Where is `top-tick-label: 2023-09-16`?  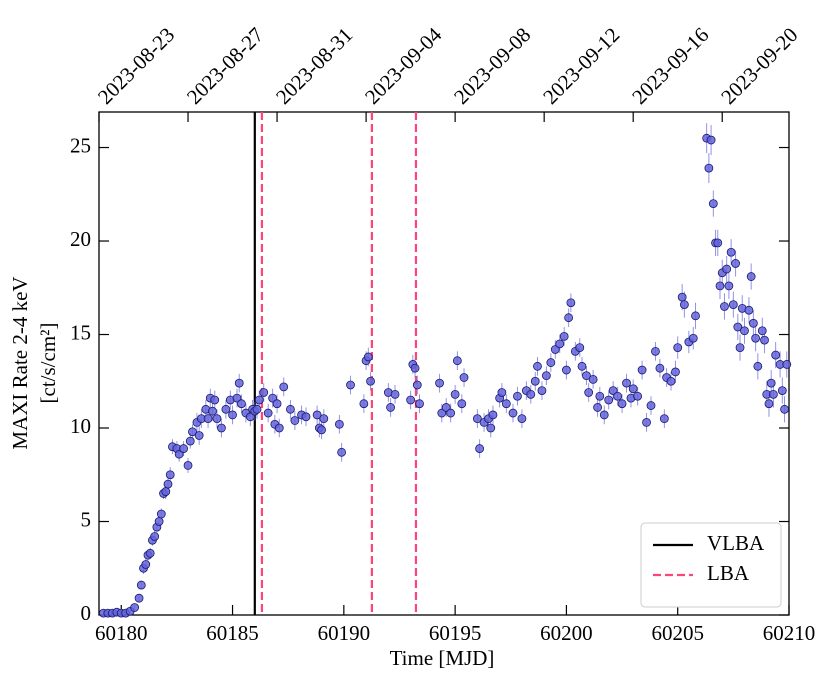
top-tick-label: 2023-09-16 is located at coordinates (670, 66).